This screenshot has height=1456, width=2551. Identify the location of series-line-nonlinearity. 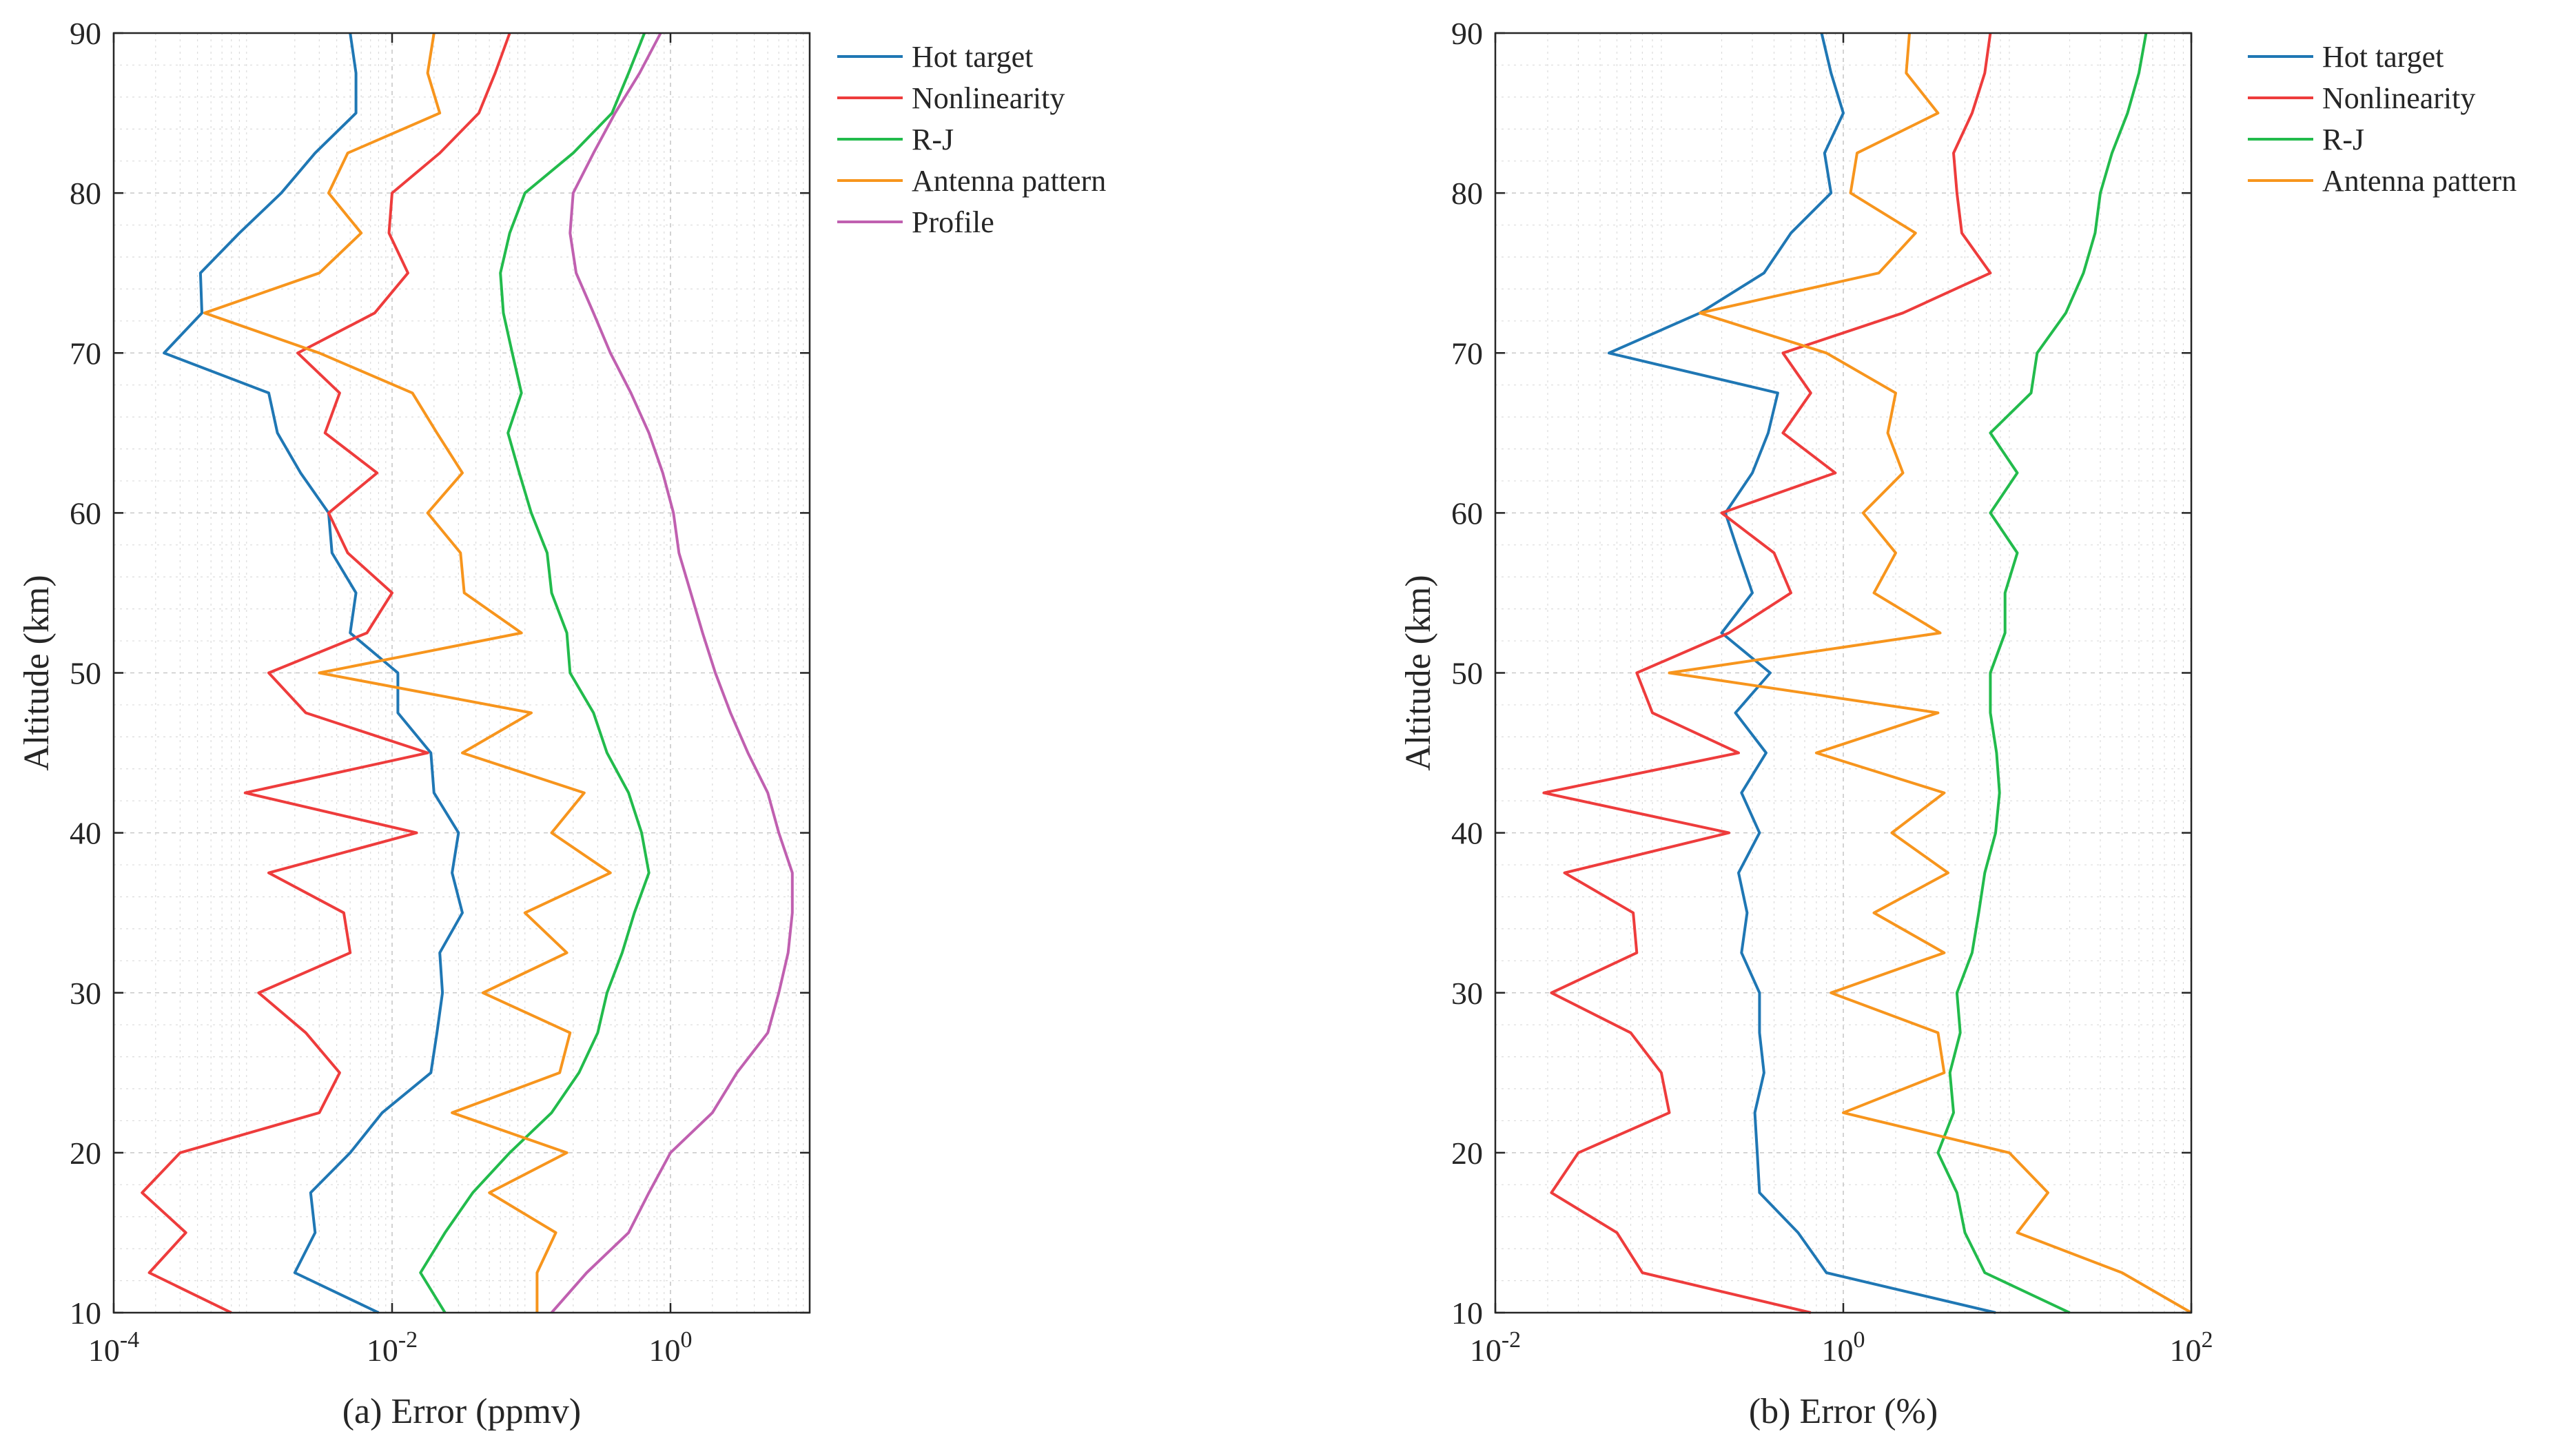
(326, 673).